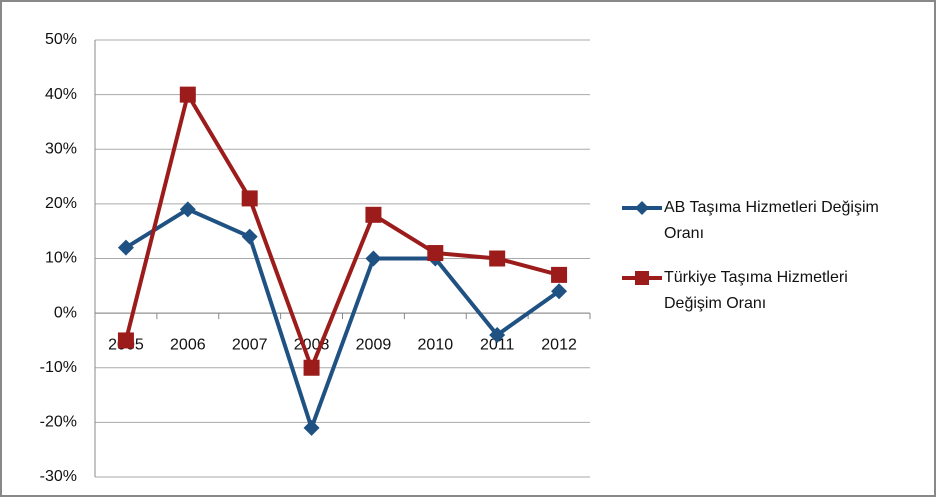 The image size is (936, 497). Describe the element at coordinates (65, 312) in the screenshot. I see `y-tick-label: 0%` at that location.